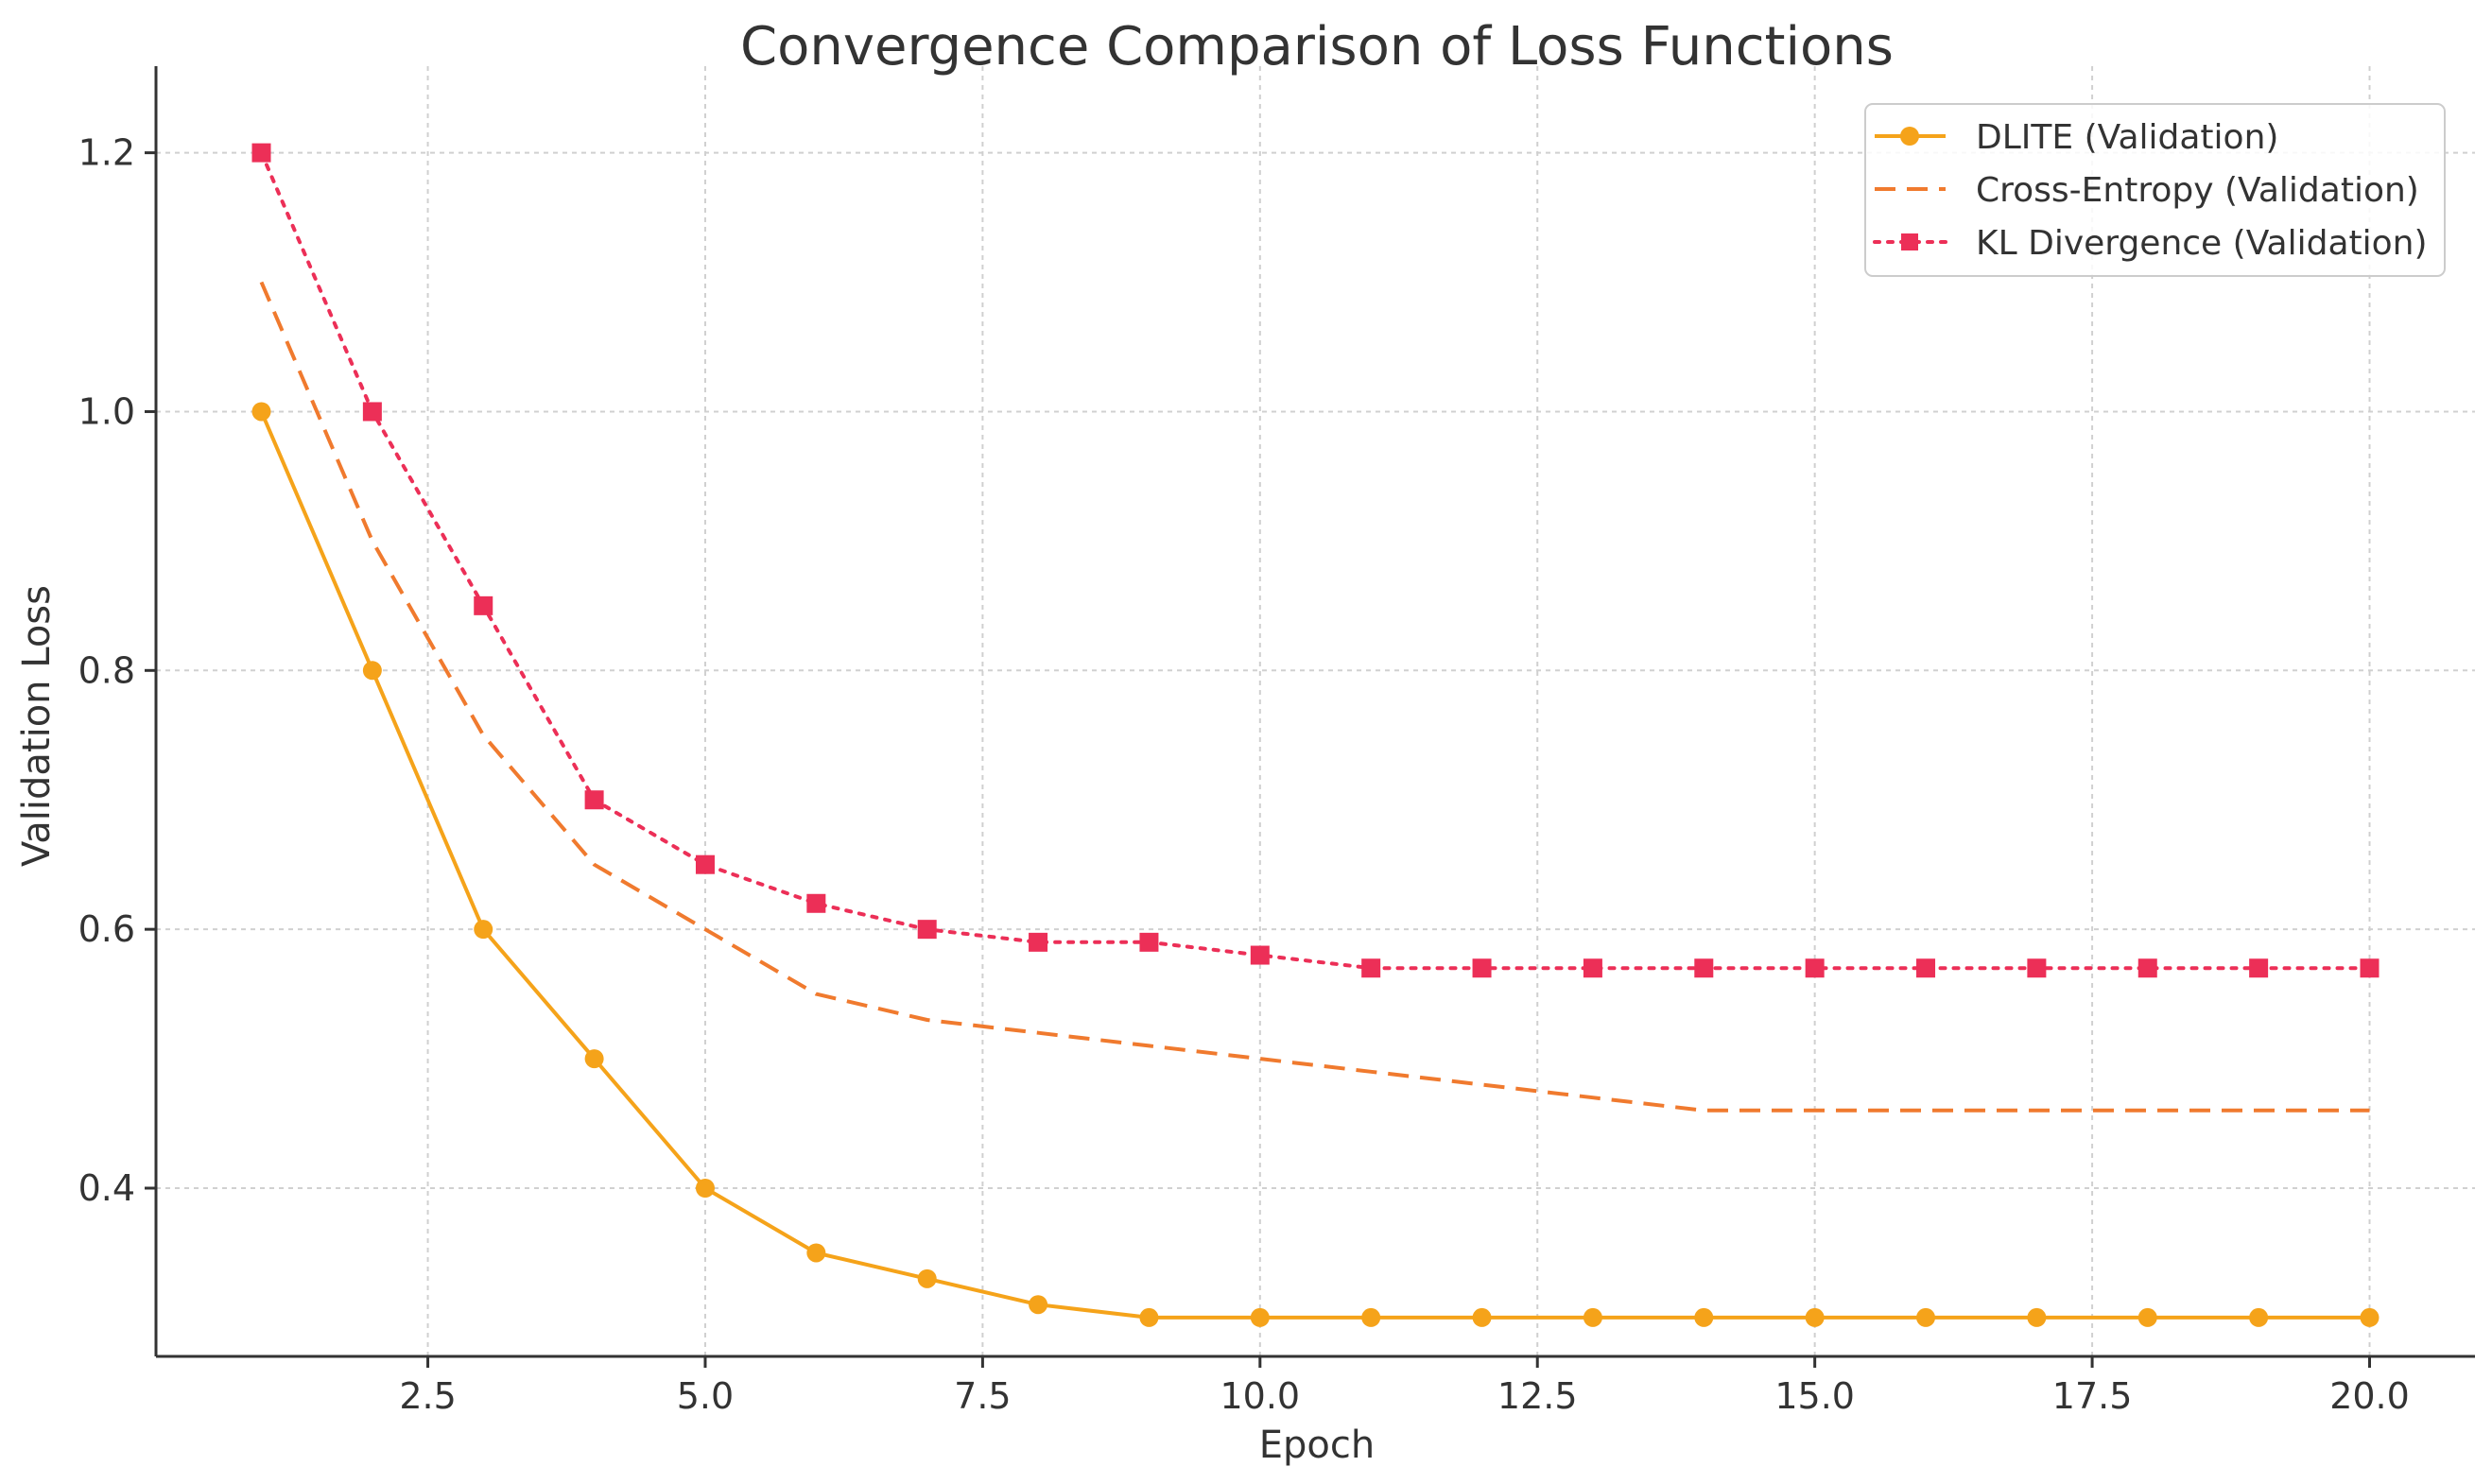  I want to click on y-tick-label: 1.2, so click(106, 153).